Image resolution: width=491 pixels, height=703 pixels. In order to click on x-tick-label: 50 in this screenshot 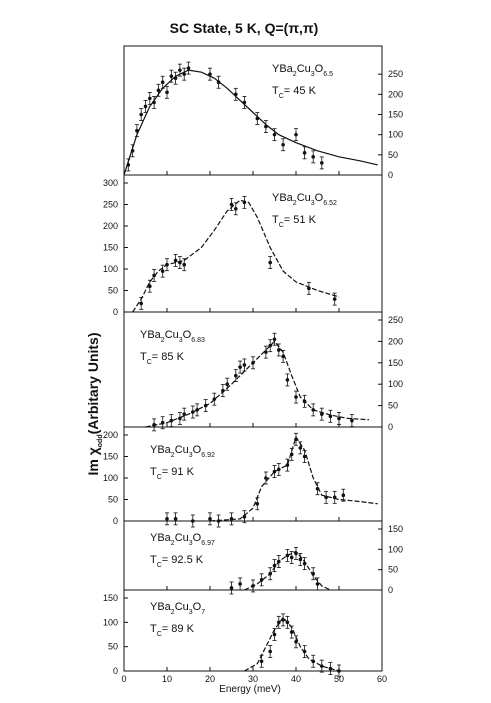, I will do `click(339, 679)`.